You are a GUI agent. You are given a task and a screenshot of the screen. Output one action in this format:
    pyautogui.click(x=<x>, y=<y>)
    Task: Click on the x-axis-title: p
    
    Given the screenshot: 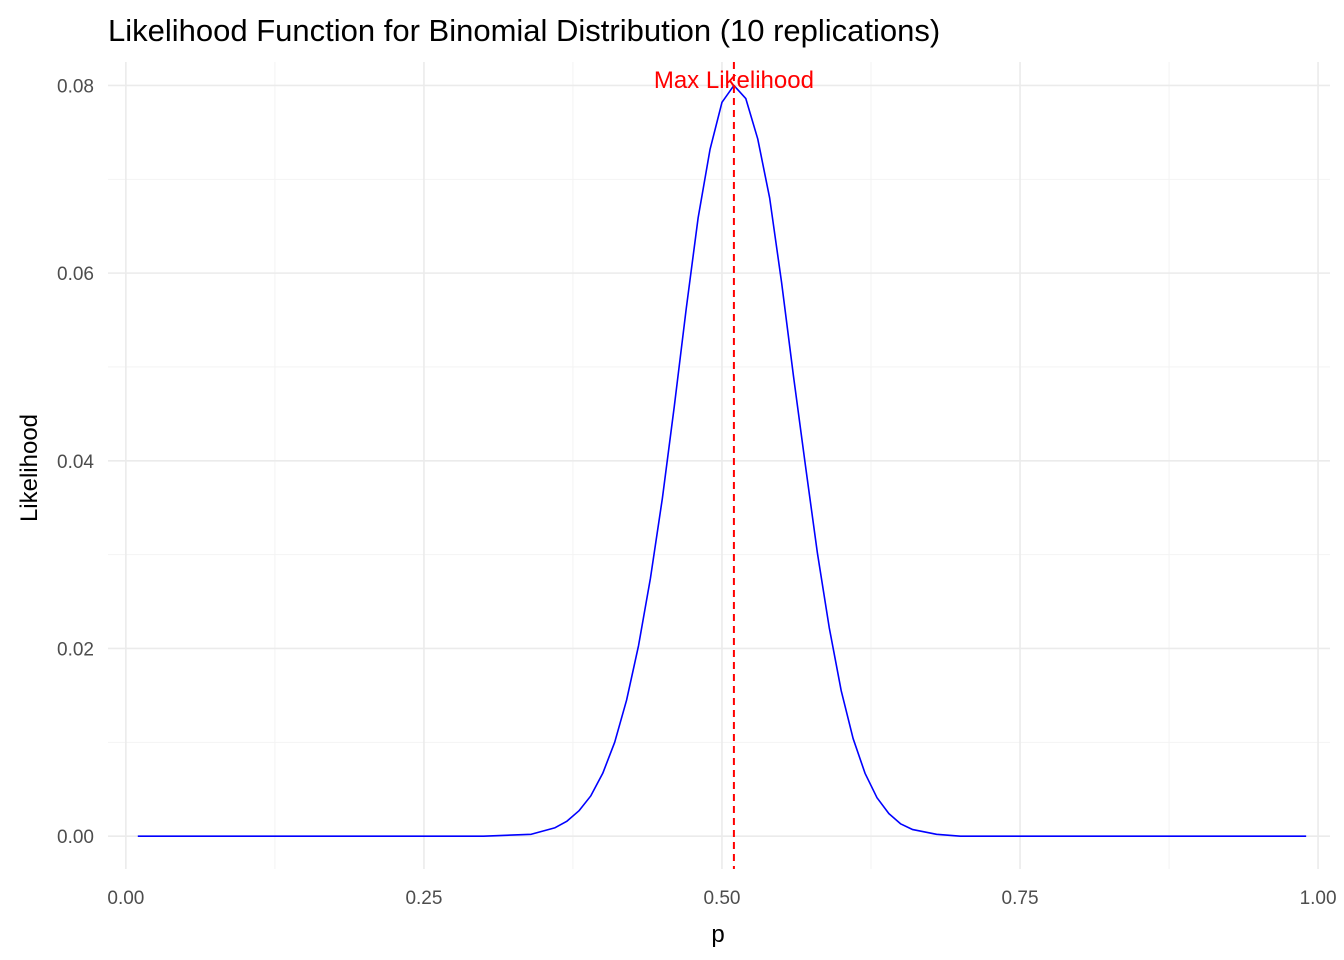 What is the action you would take?
    pyautogui.click(x=717, y=934)
    